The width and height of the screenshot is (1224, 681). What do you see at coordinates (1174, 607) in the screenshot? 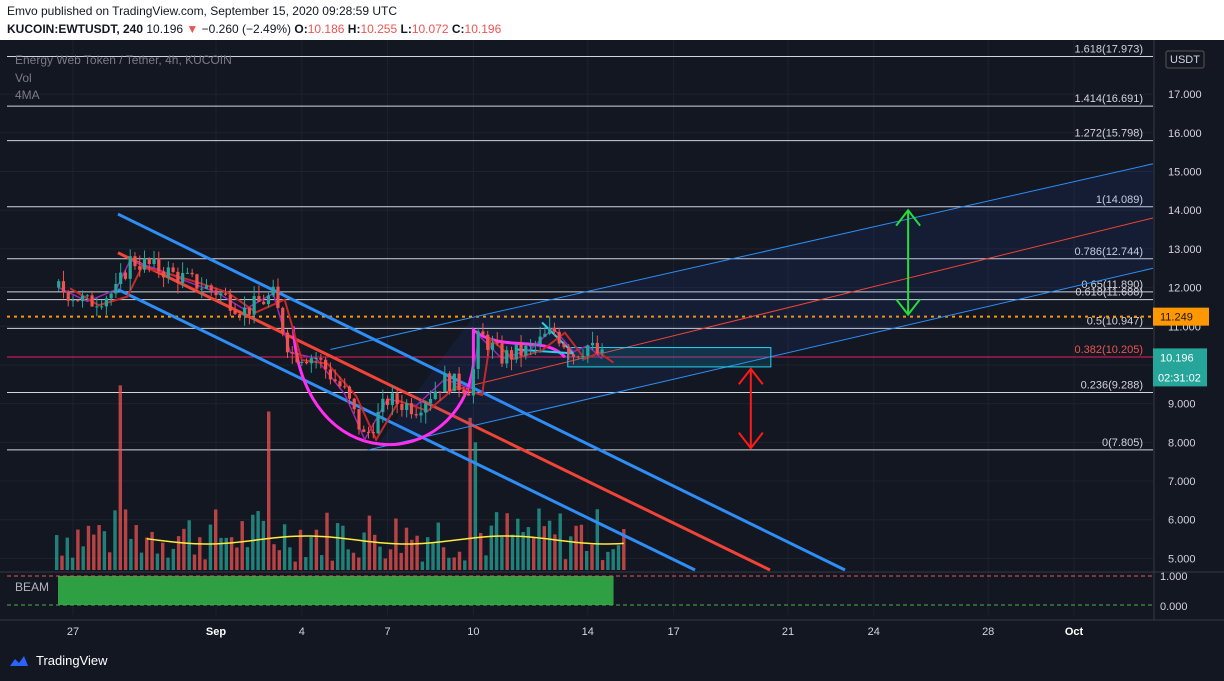
I see `osc-axis-label: 0.000` at bounding box center [1174, 607].